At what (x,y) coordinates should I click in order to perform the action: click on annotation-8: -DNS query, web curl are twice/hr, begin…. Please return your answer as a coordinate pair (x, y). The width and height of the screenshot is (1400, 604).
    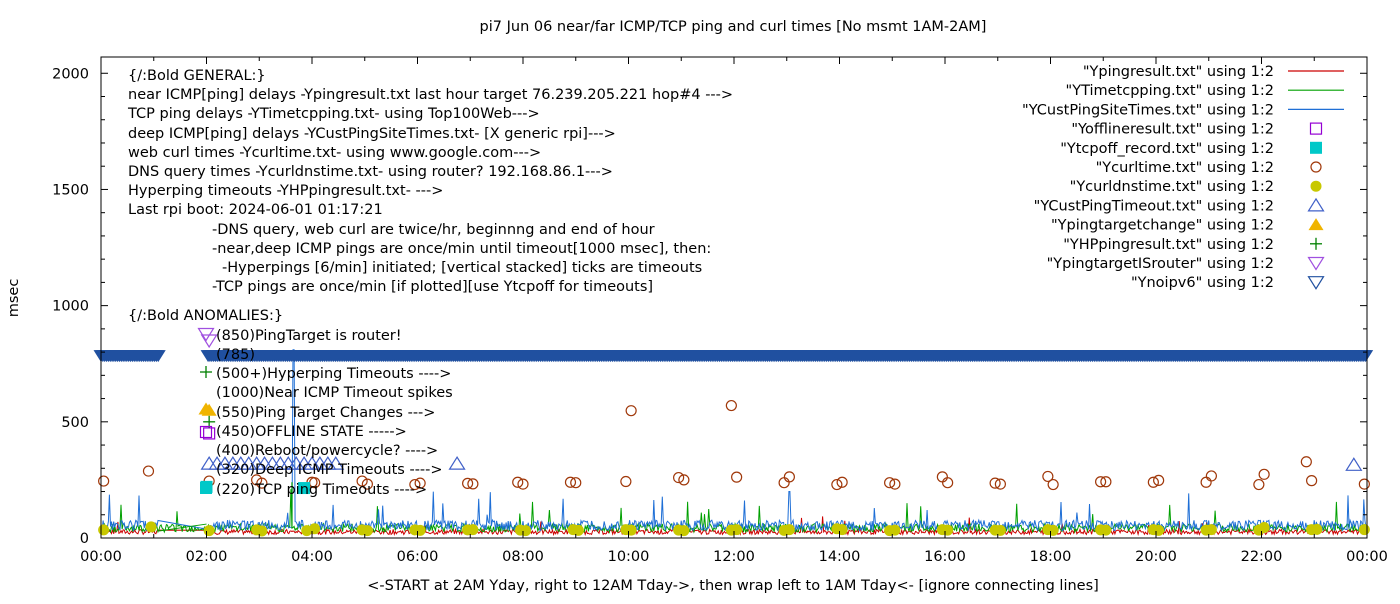
    Looking at the image, I should click on (433, 230).